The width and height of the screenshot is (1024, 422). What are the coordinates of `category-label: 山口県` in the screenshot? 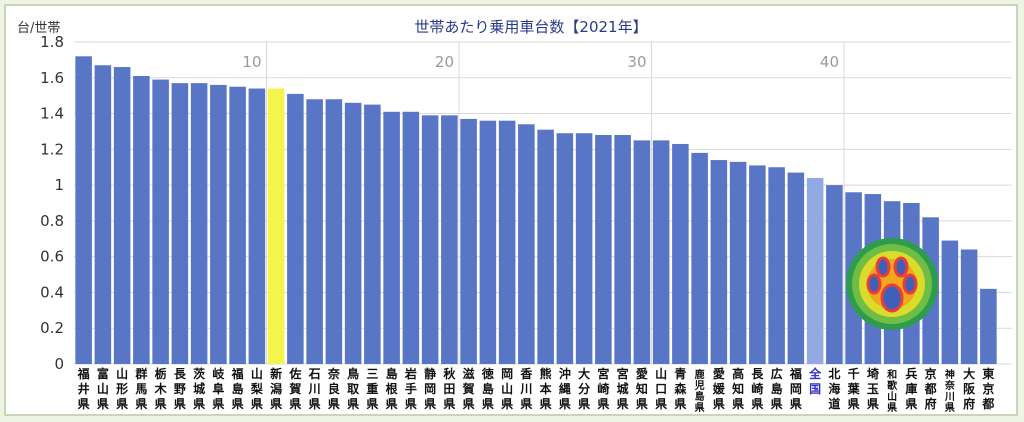 It's located at (661, 388).